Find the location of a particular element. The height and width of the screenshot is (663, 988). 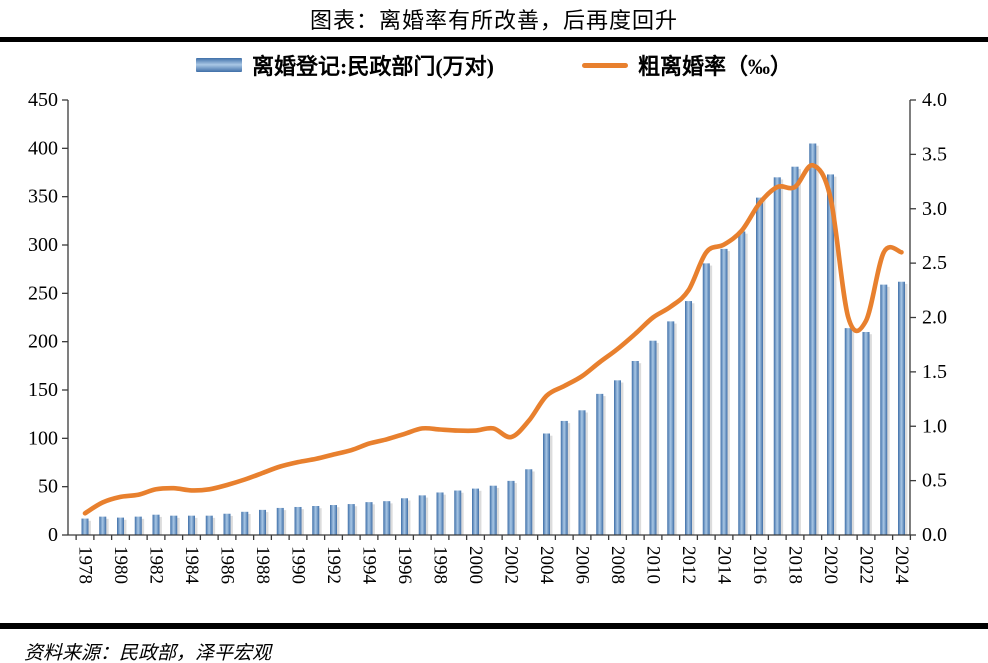

bar-2001 is located at coordinates (493, 510).